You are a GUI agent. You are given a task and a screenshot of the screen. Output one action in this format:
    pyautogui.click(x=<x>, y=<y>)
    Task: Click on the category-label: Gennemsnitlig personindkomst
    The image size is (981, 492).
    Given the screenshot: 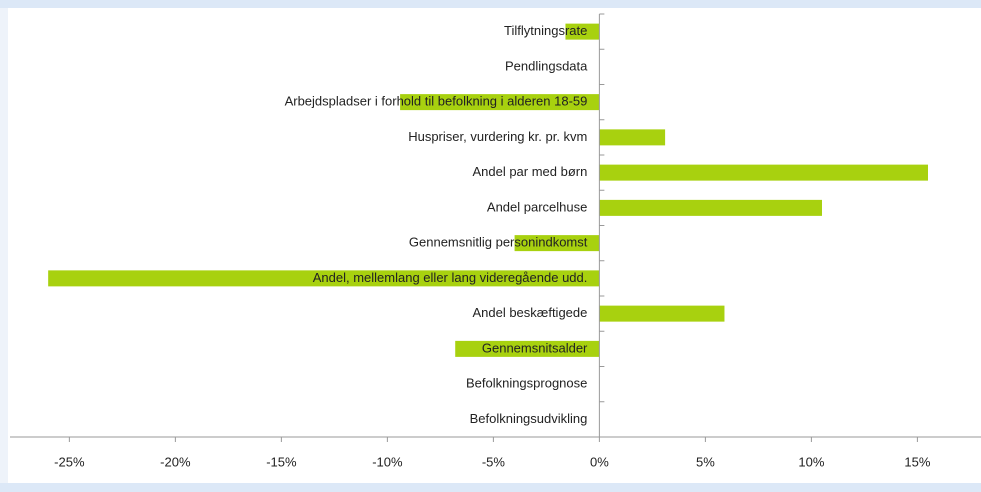 What is the action you would take?
    pyautogui.click(x=498, y=242)
    